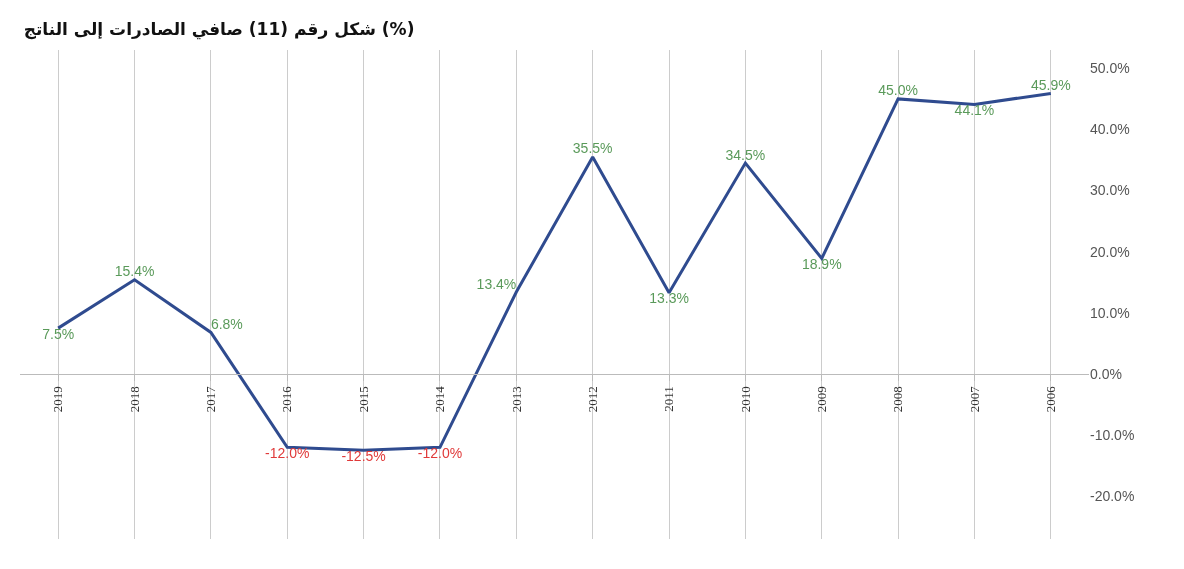 This screenshot has height=569, width=1184. I want to click on data-label: 45.0%, so click(898, 90).